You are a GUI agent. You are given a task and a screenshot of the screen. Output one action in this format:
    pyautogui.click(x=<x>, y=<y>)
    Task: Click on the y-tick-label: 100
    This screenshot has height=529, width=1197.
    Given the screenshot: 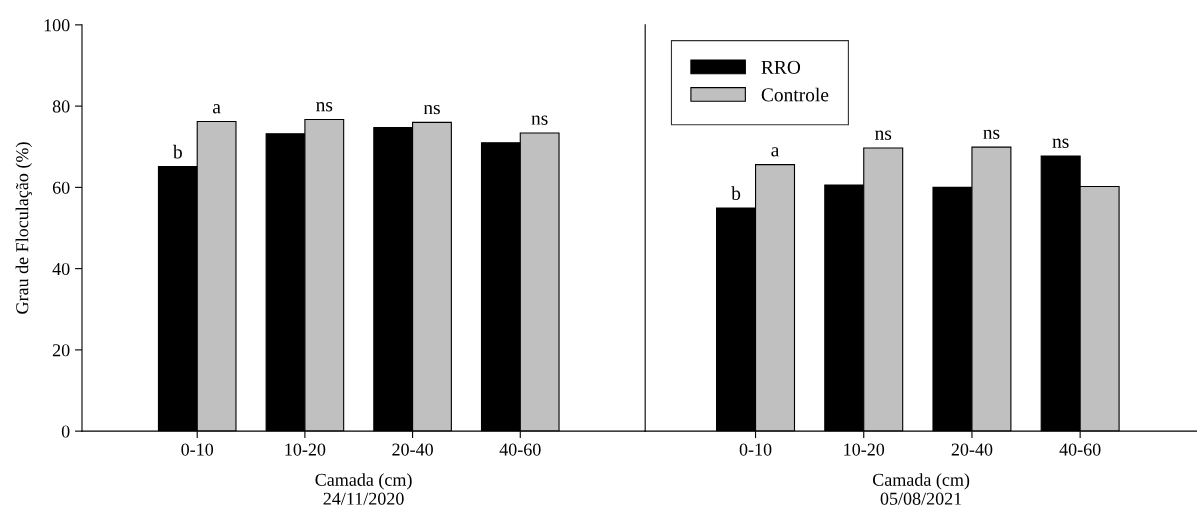 What is the action you would take?
    pyautogui.click(x=57, y=25)
    